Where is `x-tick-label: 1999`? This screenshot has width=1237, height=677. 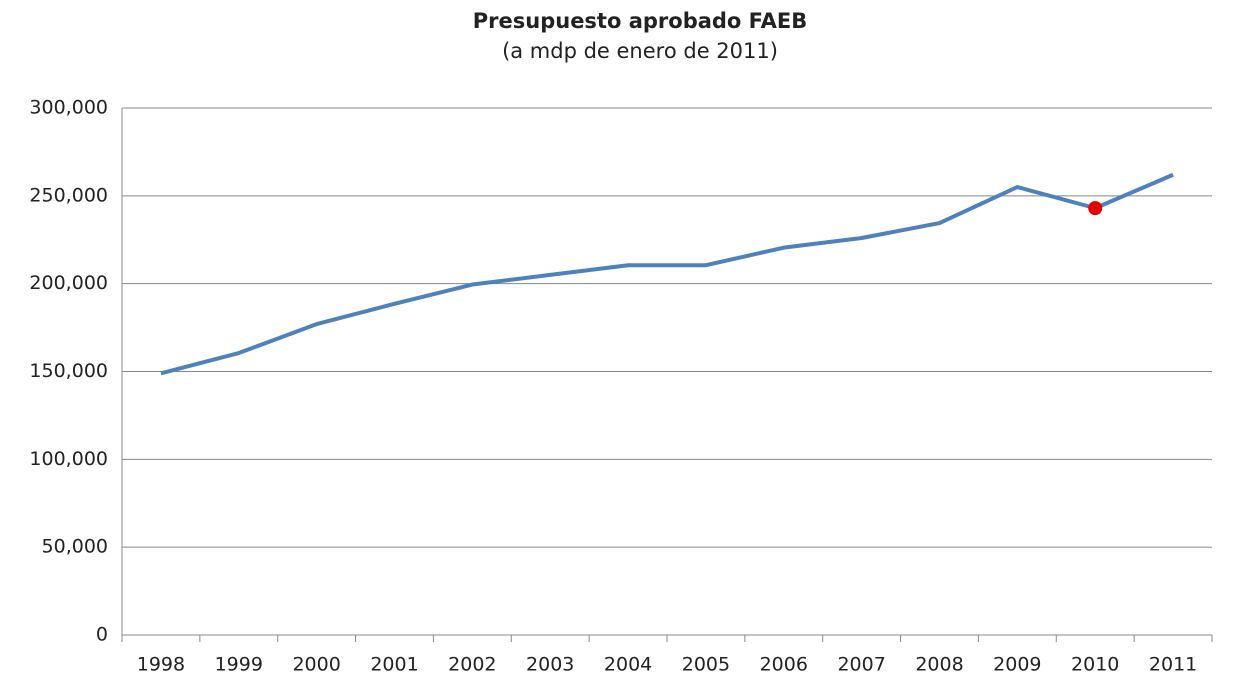 x-tick-label: 1999 is located at coordinates (239, 665).